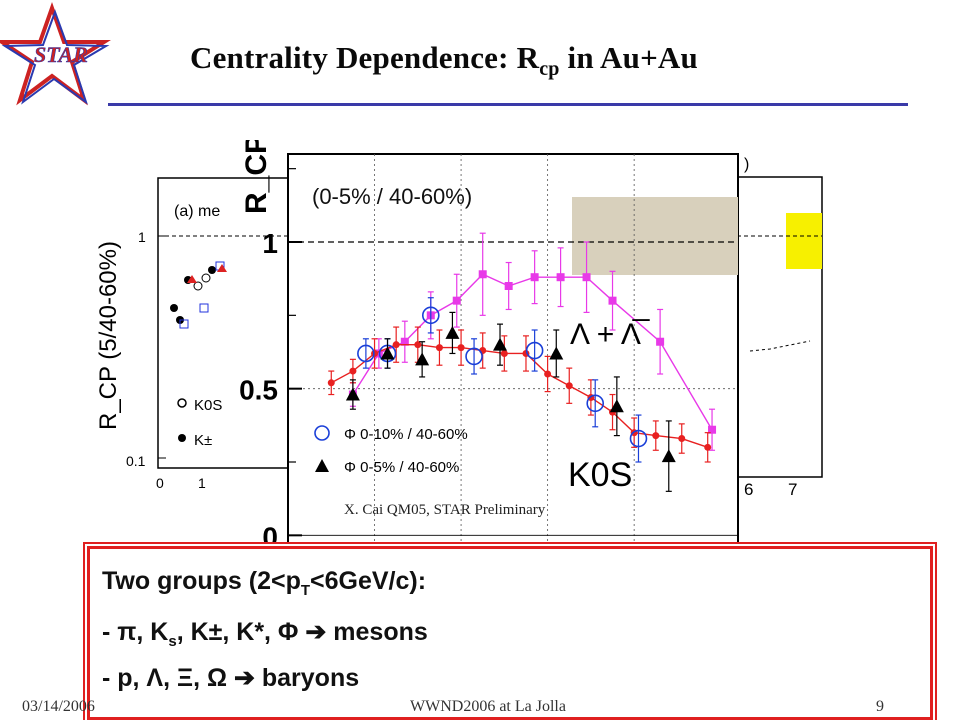 This screenshot has width=960, height=720. What do you see at coordinates (58, 706) in the screenshot?
I see `footer-date: 03/14/2006` at bounding box center [58, 706].